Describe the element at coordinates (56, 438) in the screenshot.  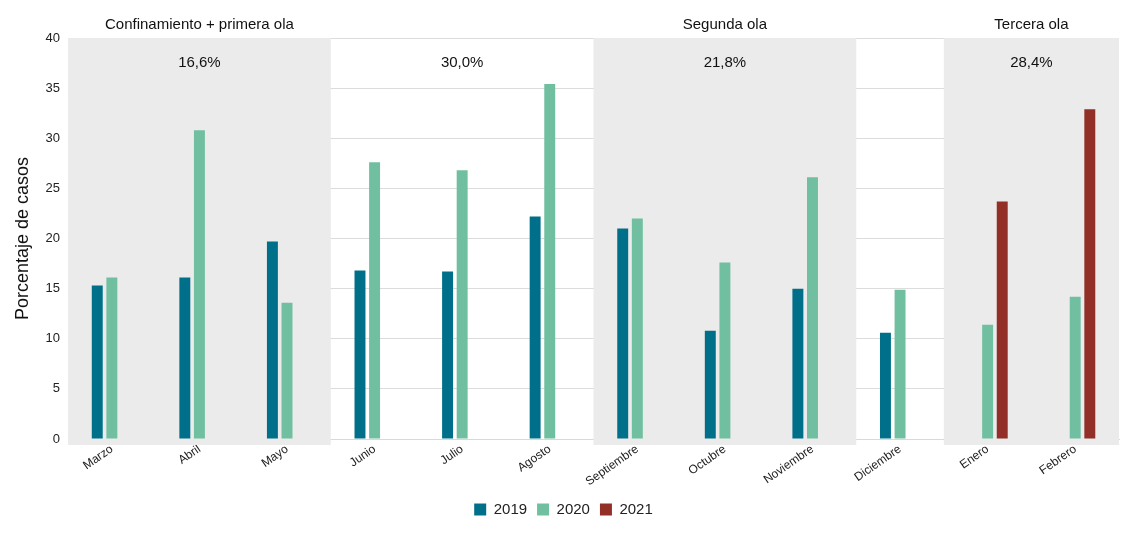
I see `y-tick-label: 0` at that location.